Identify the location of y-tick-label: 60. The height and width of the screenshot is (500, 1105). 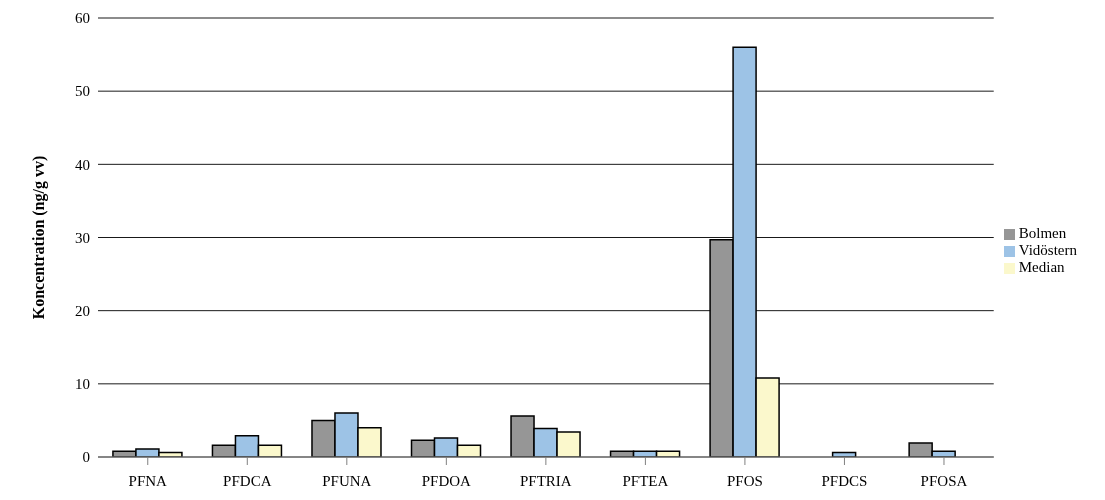
(82, 18).